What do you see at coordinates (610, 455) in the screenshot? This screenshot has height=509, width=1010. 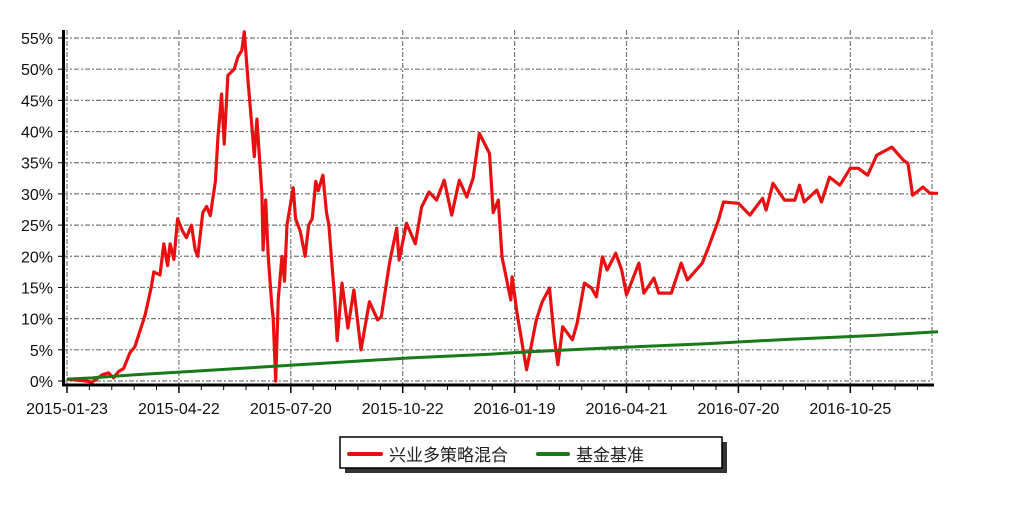 I see `legend-label-benchmark: 基金基准` at bounding box center [610, 455].